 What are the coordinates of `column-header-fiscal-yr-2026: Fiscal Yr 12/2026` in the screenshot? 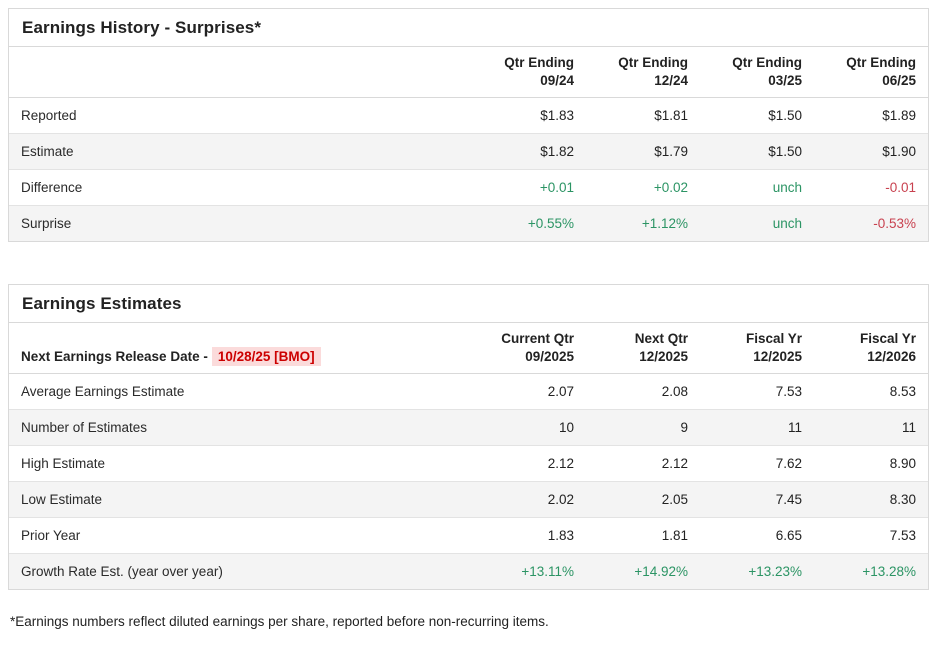 It's located at (871, 349).